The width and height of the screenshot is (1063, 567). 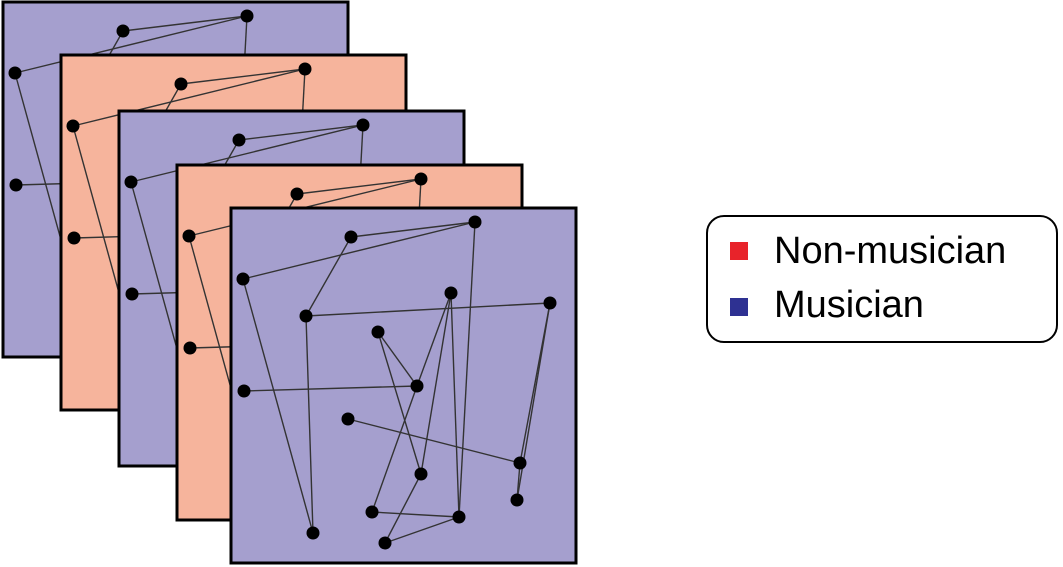 What do you see at coordinates (739, 251) in the screenshot?
I see `legend-swatch-non-musician` at bounding box center [739, 251].